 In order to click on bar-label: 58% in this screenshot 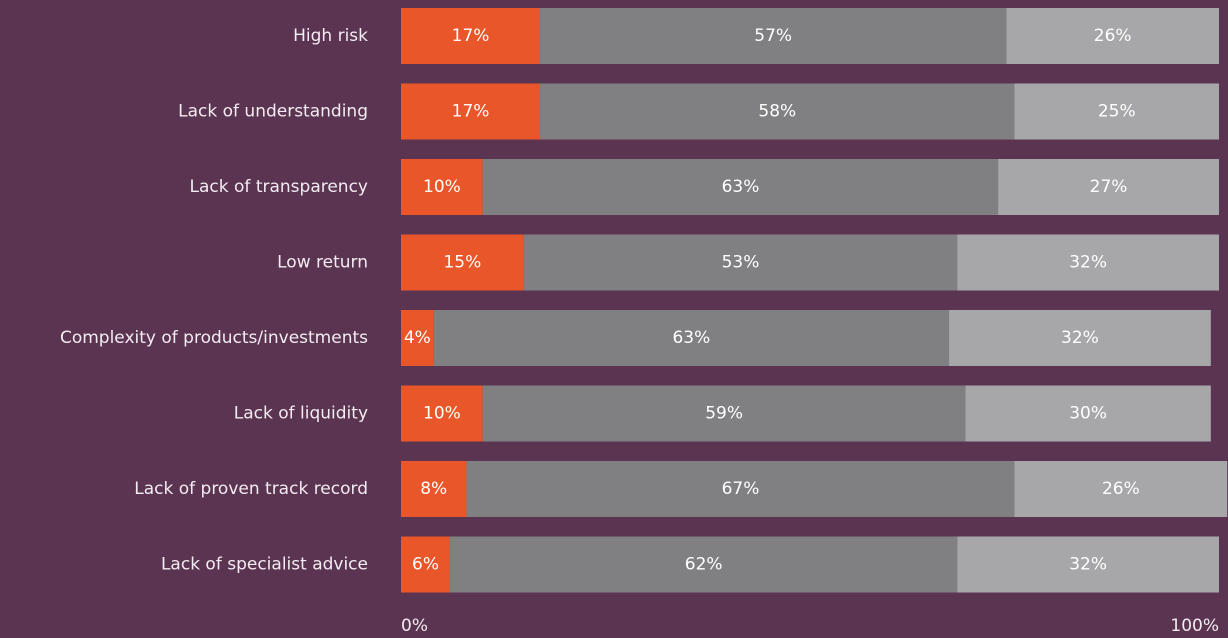, I will do `click(777, 112)`.